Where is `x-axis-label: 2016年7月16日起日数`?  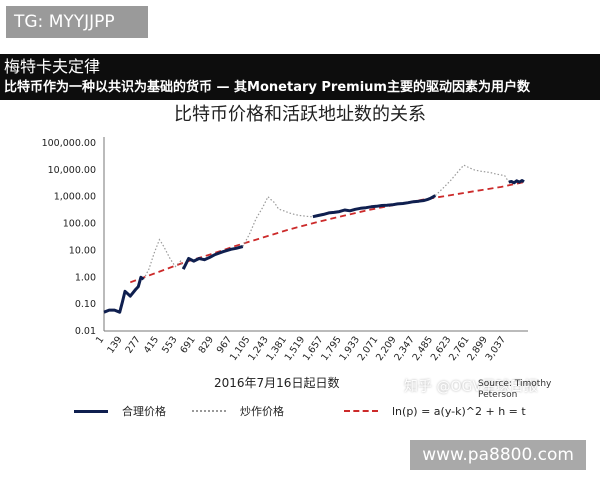
x-axis-label: 2016年7月16日起日数 is located at coordinates (277, 383).